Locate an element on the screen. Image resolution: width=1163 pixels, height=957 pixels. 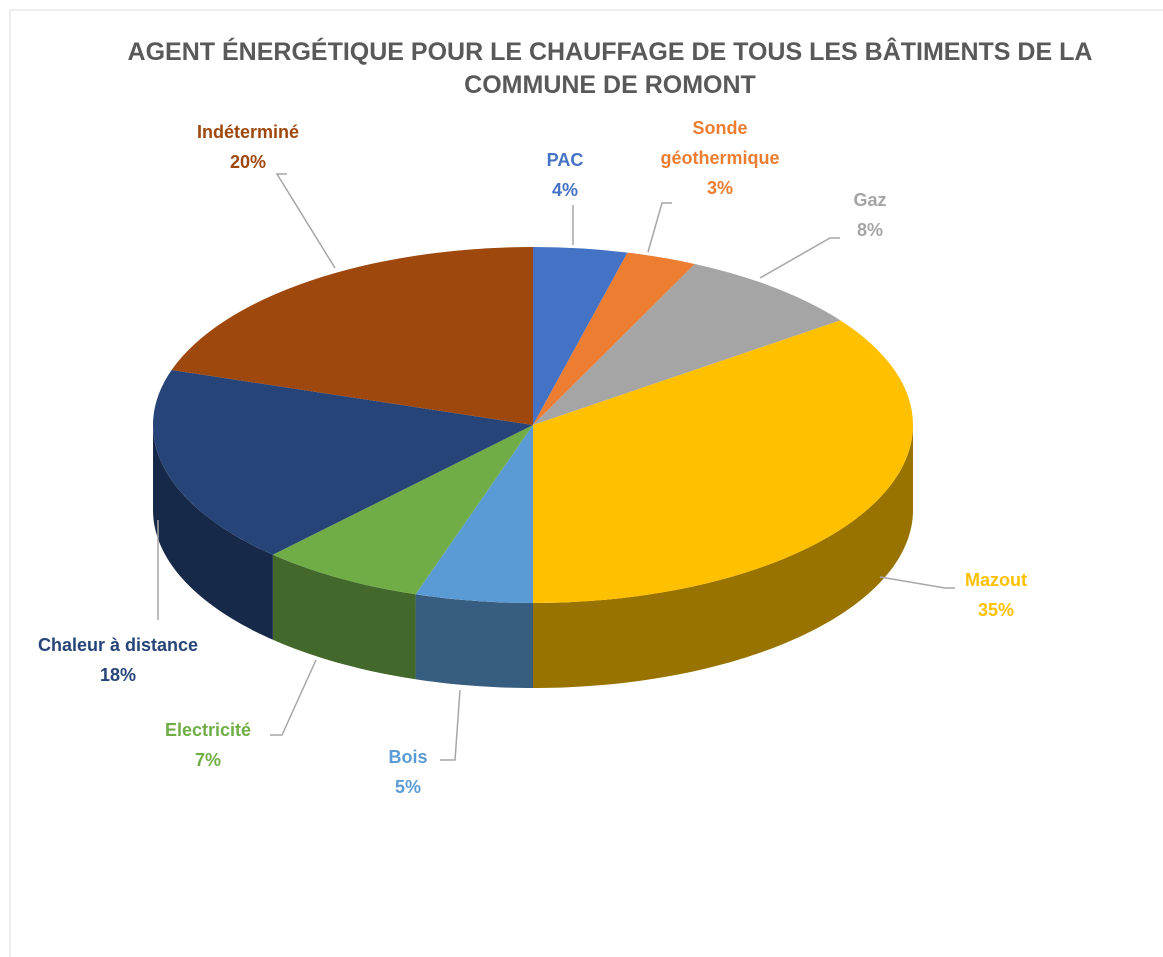
slice-label: Gaz is located at coordinates (870, 200).